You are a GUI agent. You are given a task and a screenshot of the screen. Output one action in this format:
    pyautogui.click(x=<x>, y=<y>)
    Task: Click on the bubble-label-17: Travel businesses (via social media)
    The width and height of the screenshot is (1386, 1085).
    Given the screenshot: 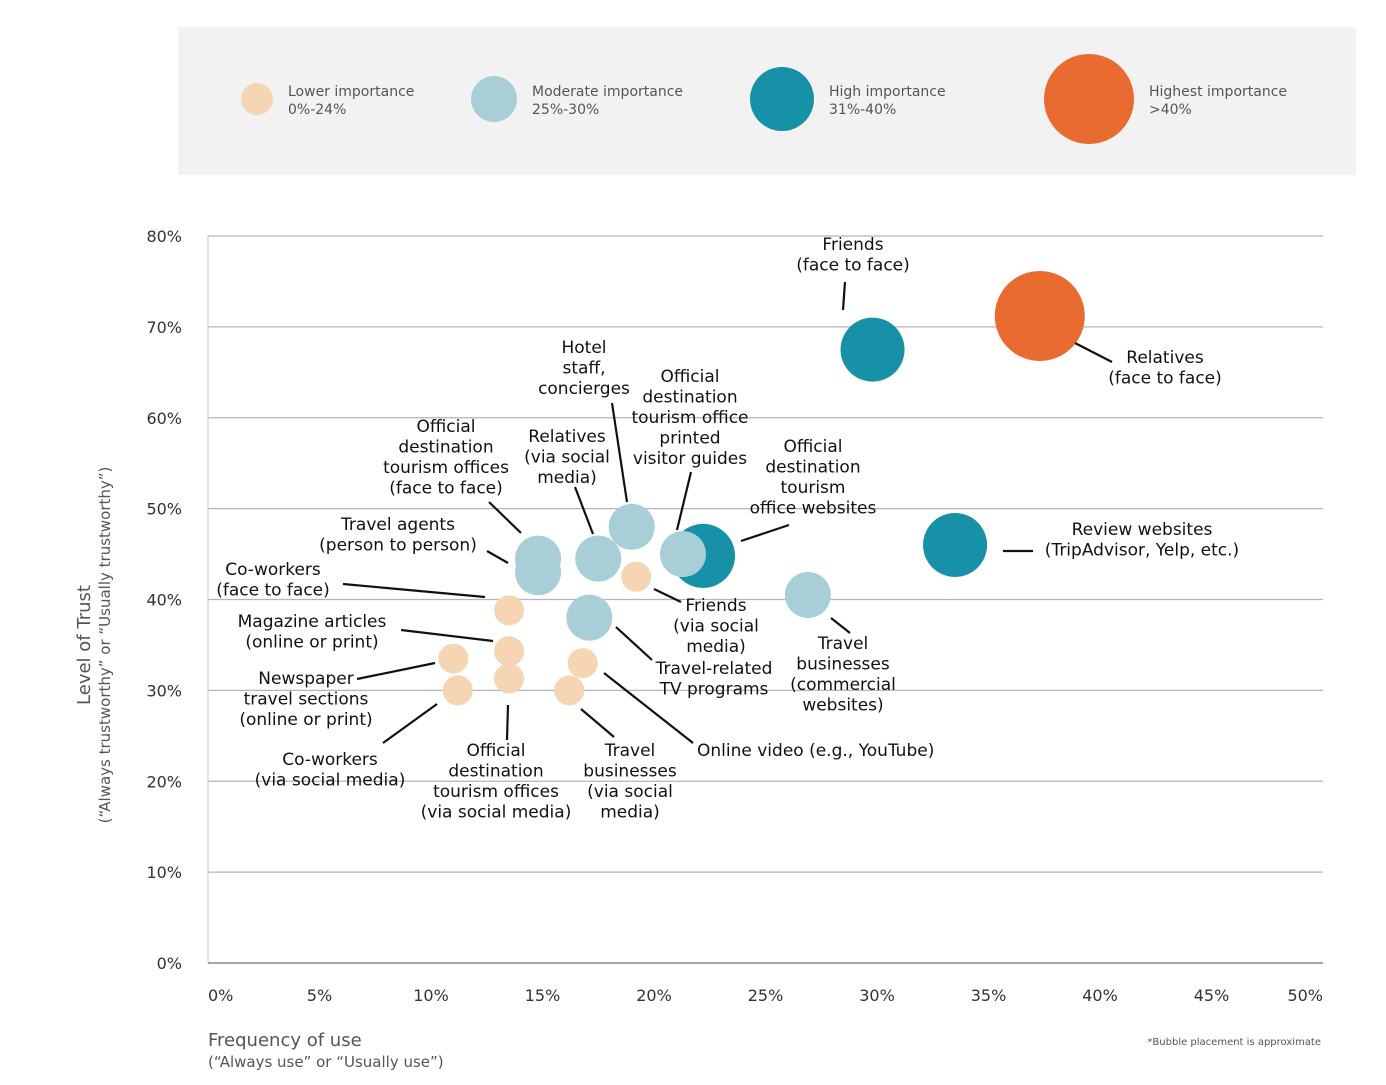 What is the action you would take?
    pyautogui.click(x=630, y=782)
    